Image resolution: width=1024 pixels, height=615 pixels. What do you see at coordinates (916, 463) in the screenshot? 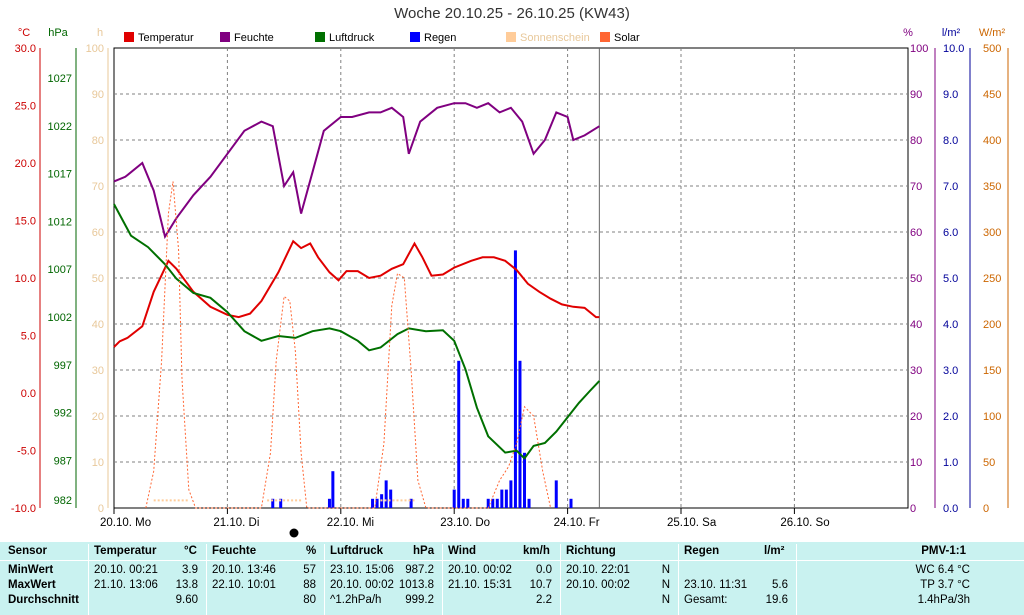
I see `humidity-axis-tick: 10` at bounding box center [916, 463].